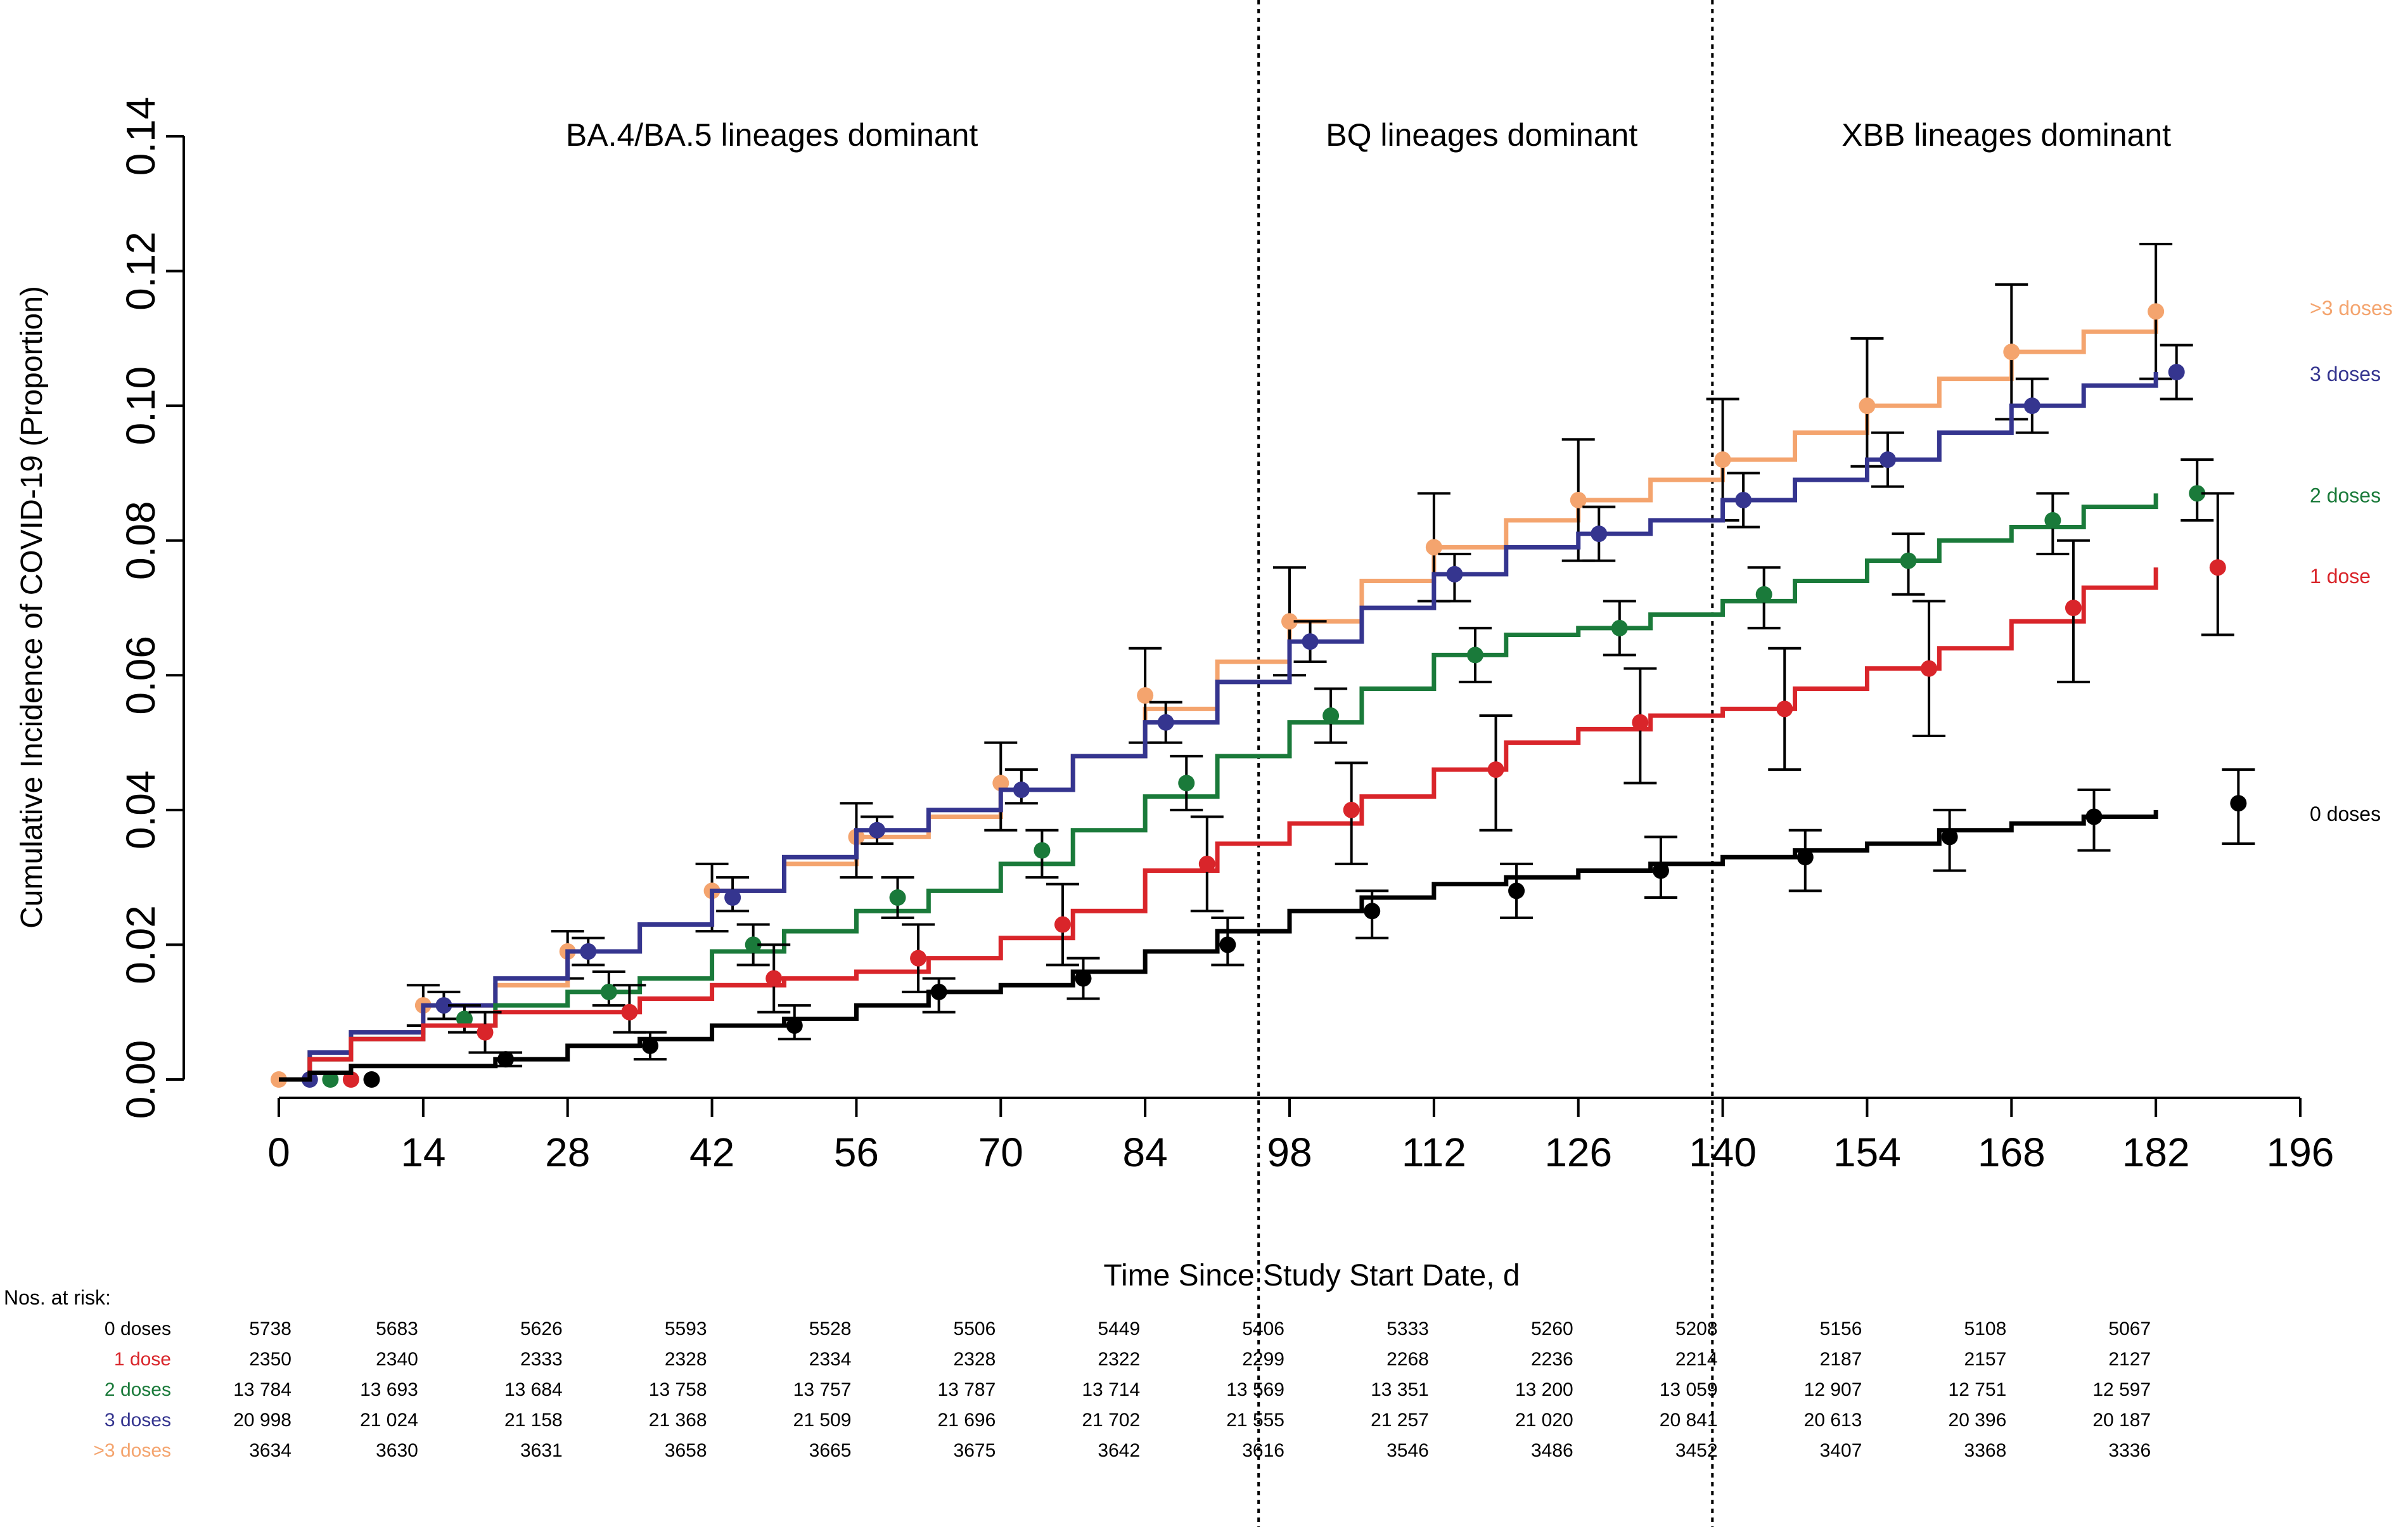  What do you see at coordinates (686, 1359) in the screenshot?
I see `at-risk-value: 2328` at bounding box center [686, 1359].